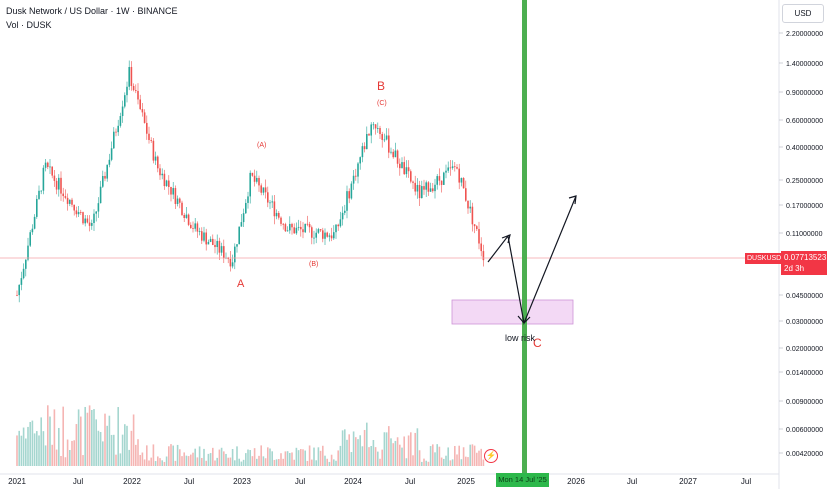 This screenshot has height=489, width=829. I want to click on price-tick-label: 0.00900000, so click(804, 402).